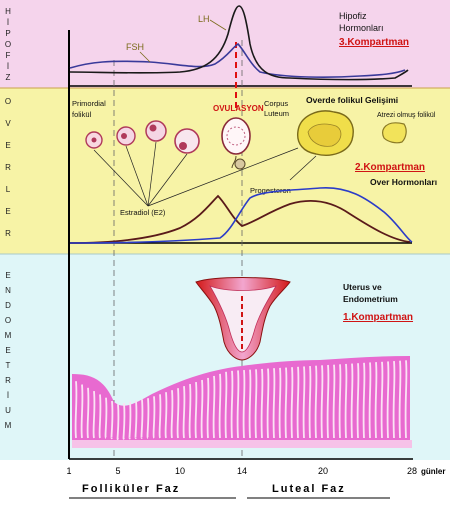  What do you see at coordinates (403, 182) in the screenshot?
I see `over-hormones-title: Over Hormonları` at bounding box center [403, 182].